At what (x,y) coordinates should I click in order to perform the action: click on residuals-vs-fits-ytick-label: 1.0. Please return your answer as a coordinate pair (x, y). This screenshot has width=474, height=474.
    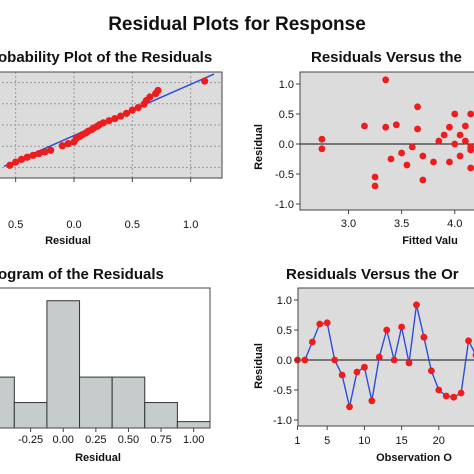
    Looking at the image, I should click on (286, 85).